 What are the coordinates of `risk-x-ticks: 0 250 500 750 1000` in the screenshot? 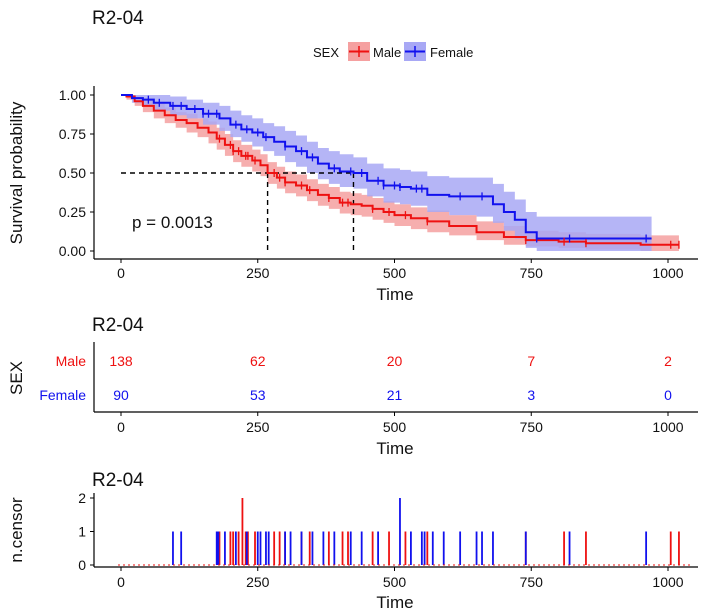 It's located at (400, 423).